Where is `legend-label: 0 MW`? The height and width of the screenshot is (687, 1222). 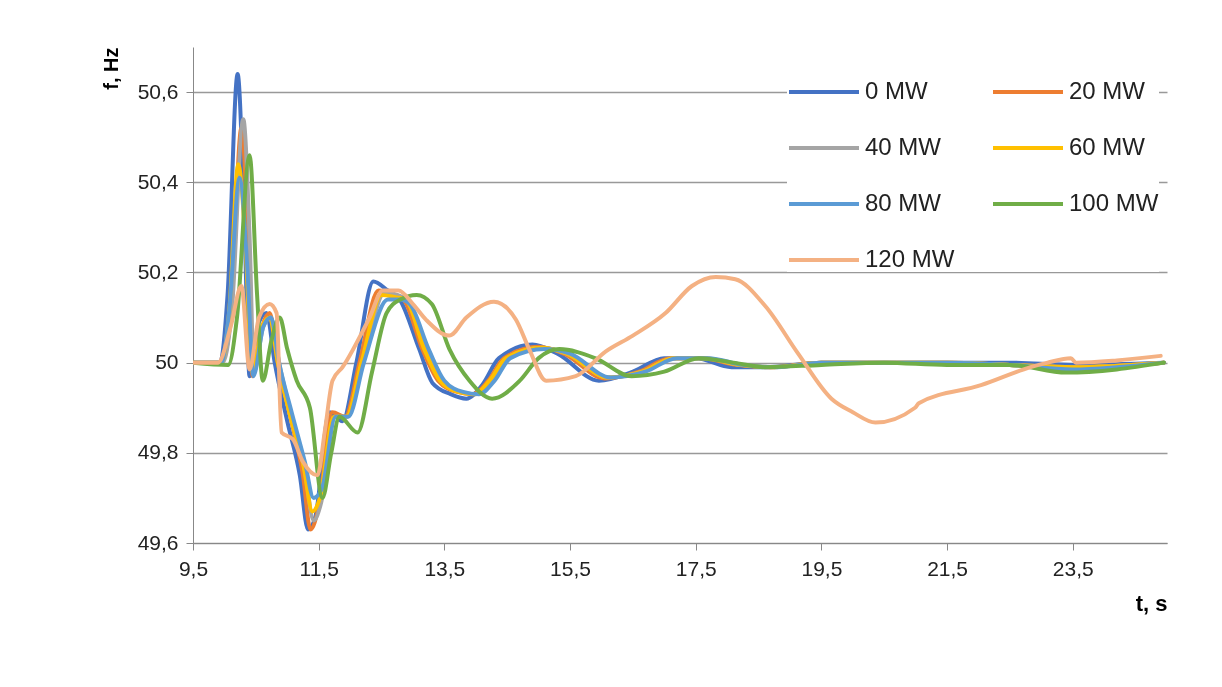
legend-label: 0 MW is located at coordinates (897, 90).